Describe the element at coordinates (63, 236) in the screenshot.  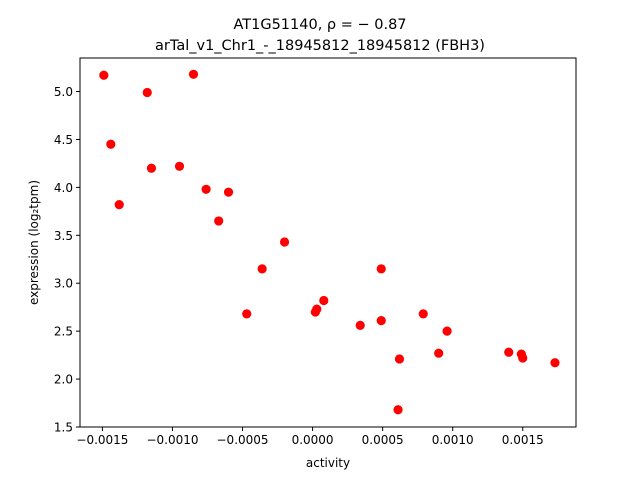
I see `y-tick-label: 3.5` at that location.